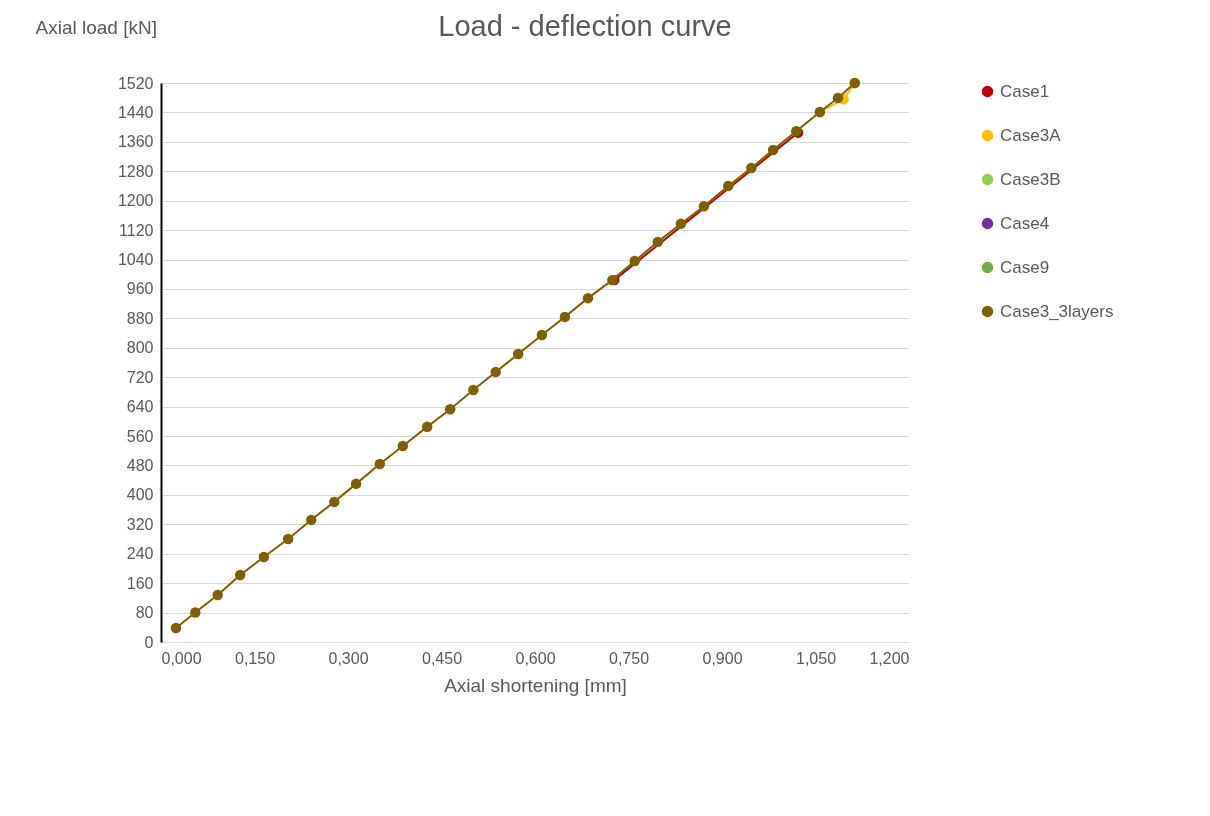 Image resolution: width=1210 pixels, height=816 pixels. What do you see at coordinates (140, 407) in the screenshot?
I see `y-tick-label: 640` at bounding box center [140, 407].